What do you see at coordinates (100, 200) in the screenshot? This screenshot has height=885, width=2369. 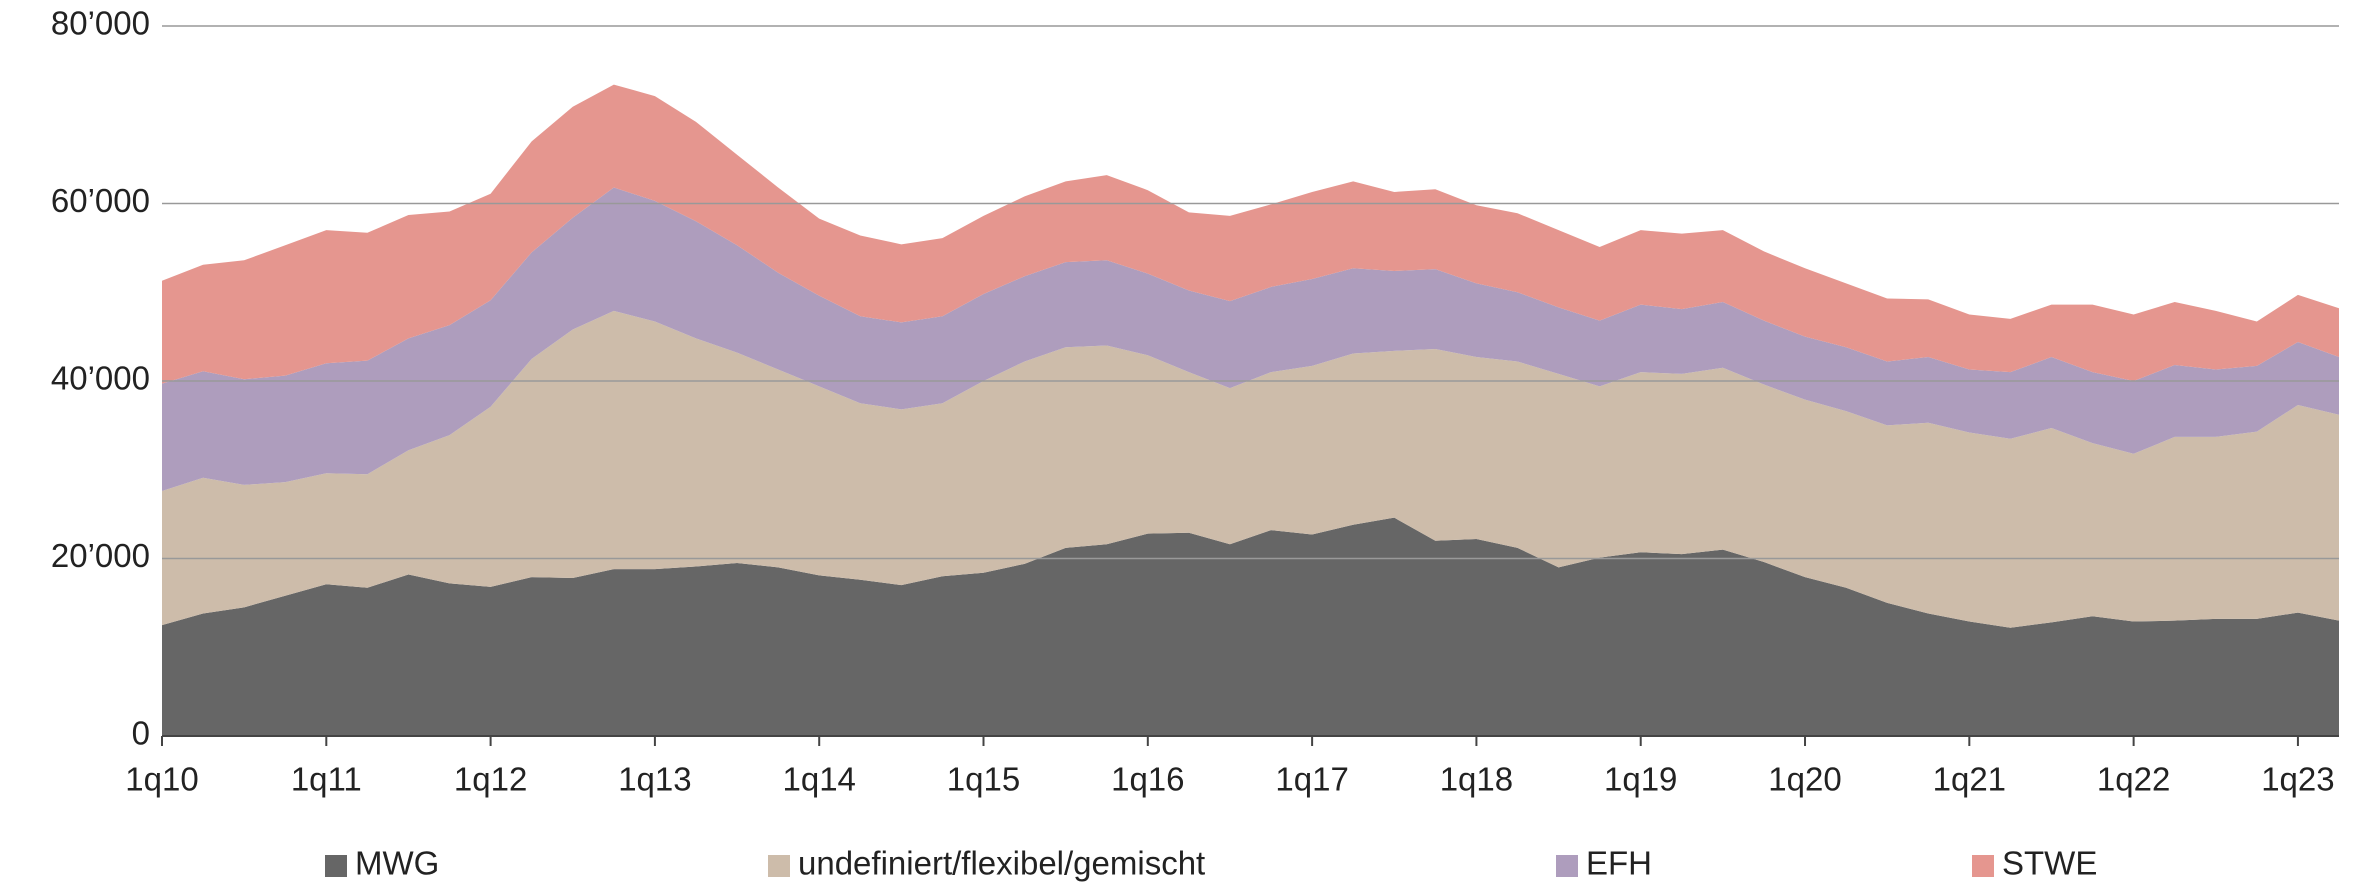 I see `y-tick-label: 60’000` at bounding box center [100, 200].